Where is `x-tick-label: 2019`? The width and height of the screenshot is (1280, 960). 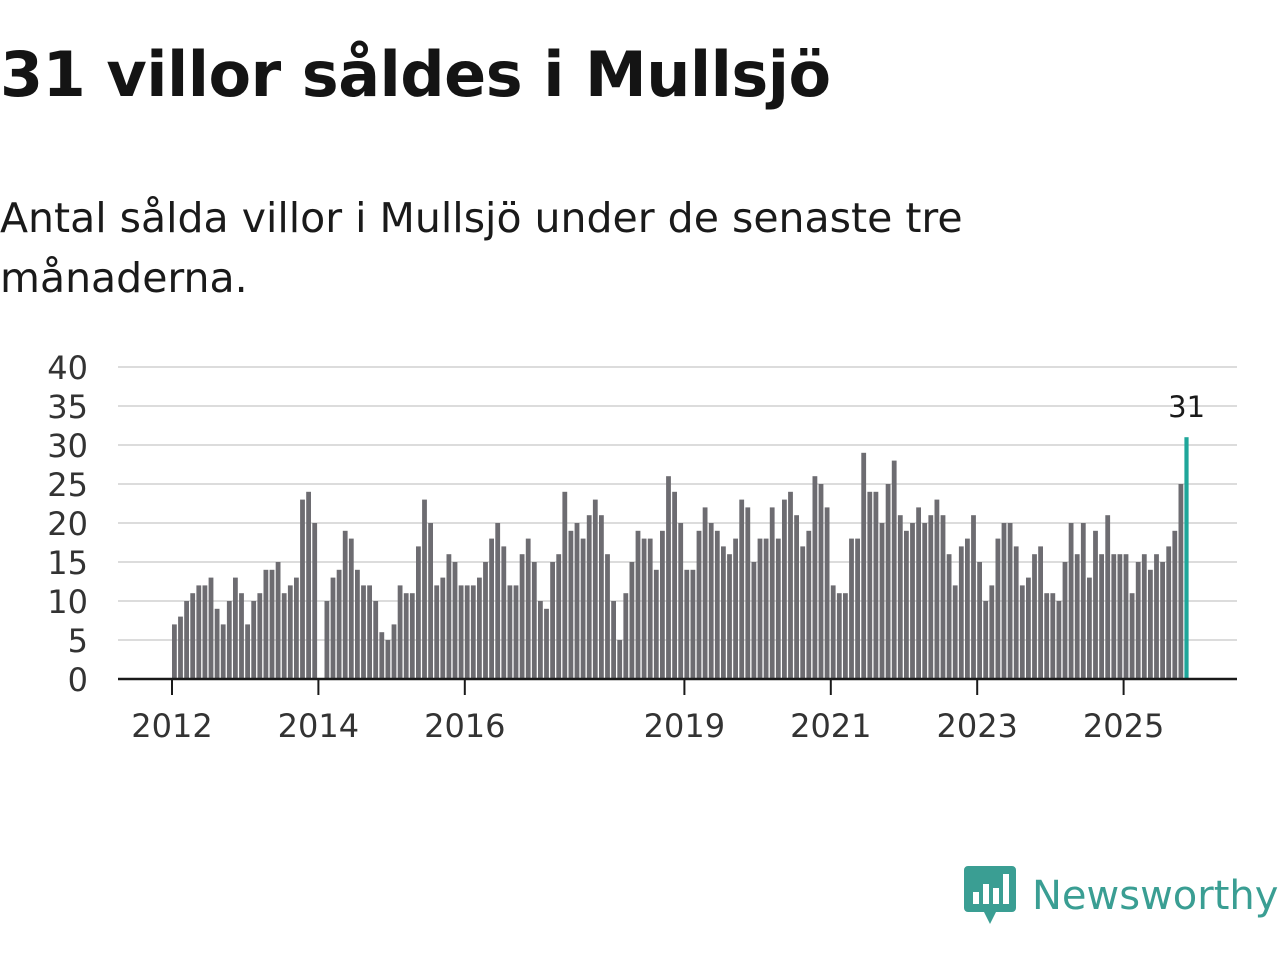
x-tick-label: 2019 is located at coordinates (684, 726).